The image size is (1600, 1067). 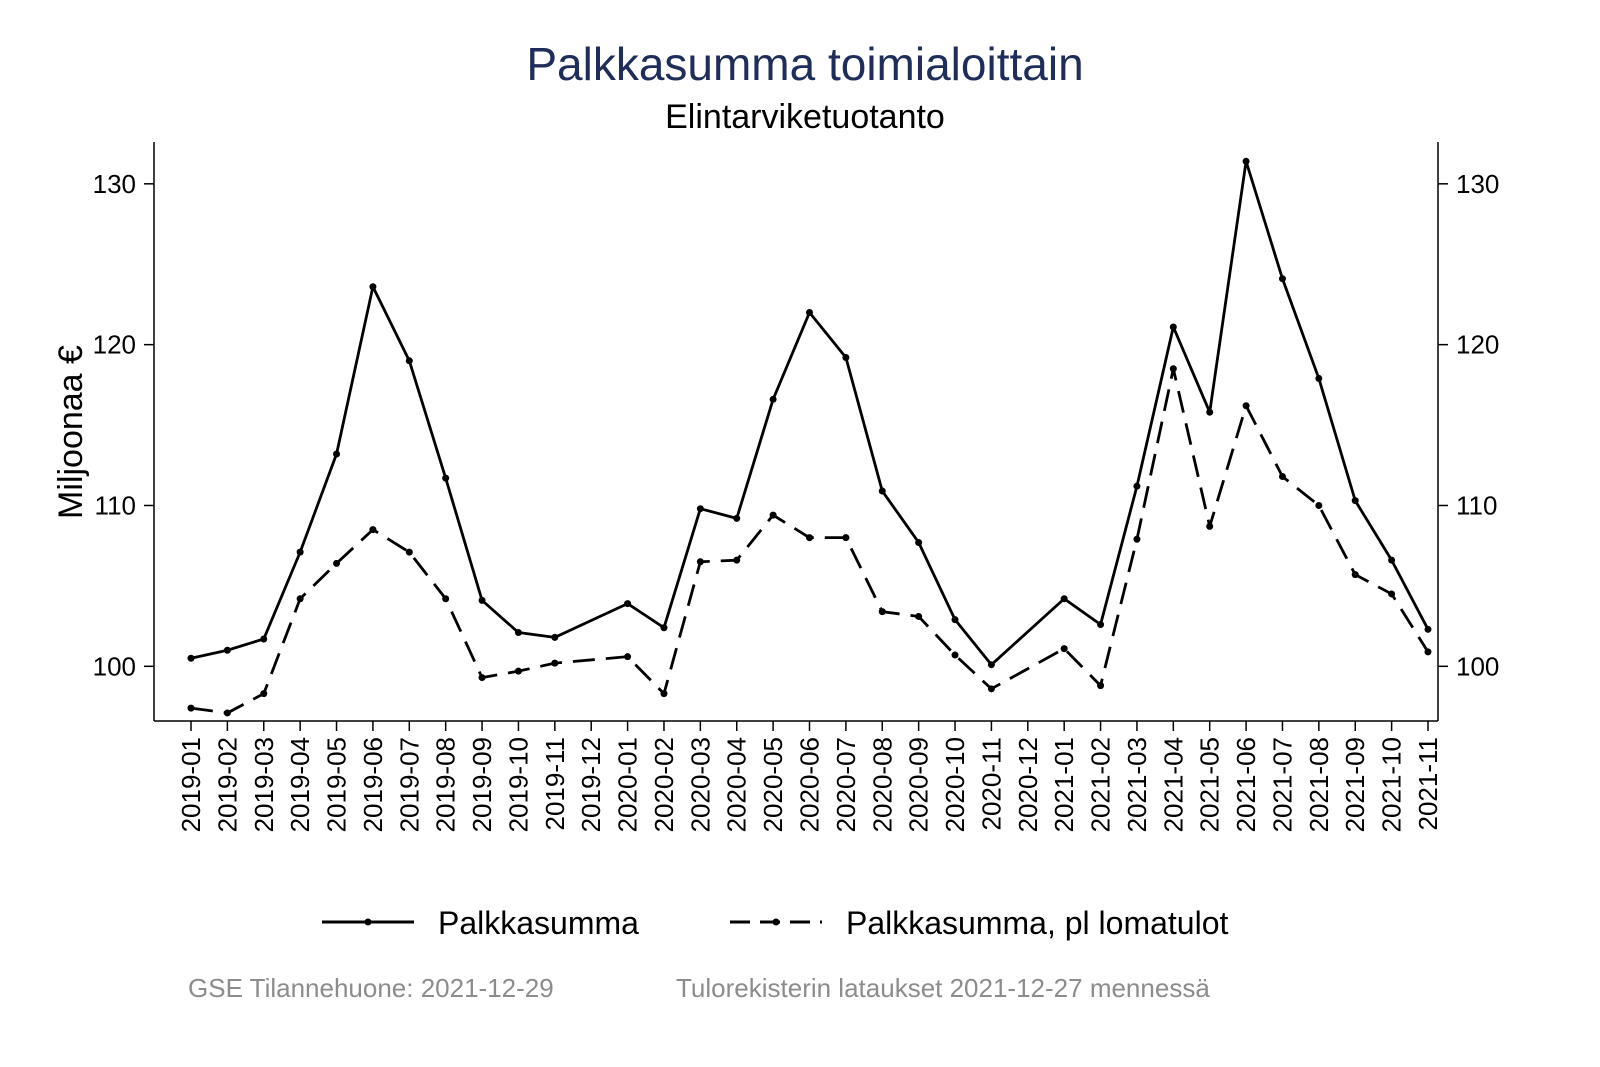 What do you see at coordinates (1319, 784) in the screenshot?
I see `x-tick-label: 2021-08` at bounding box center [1319, 784].